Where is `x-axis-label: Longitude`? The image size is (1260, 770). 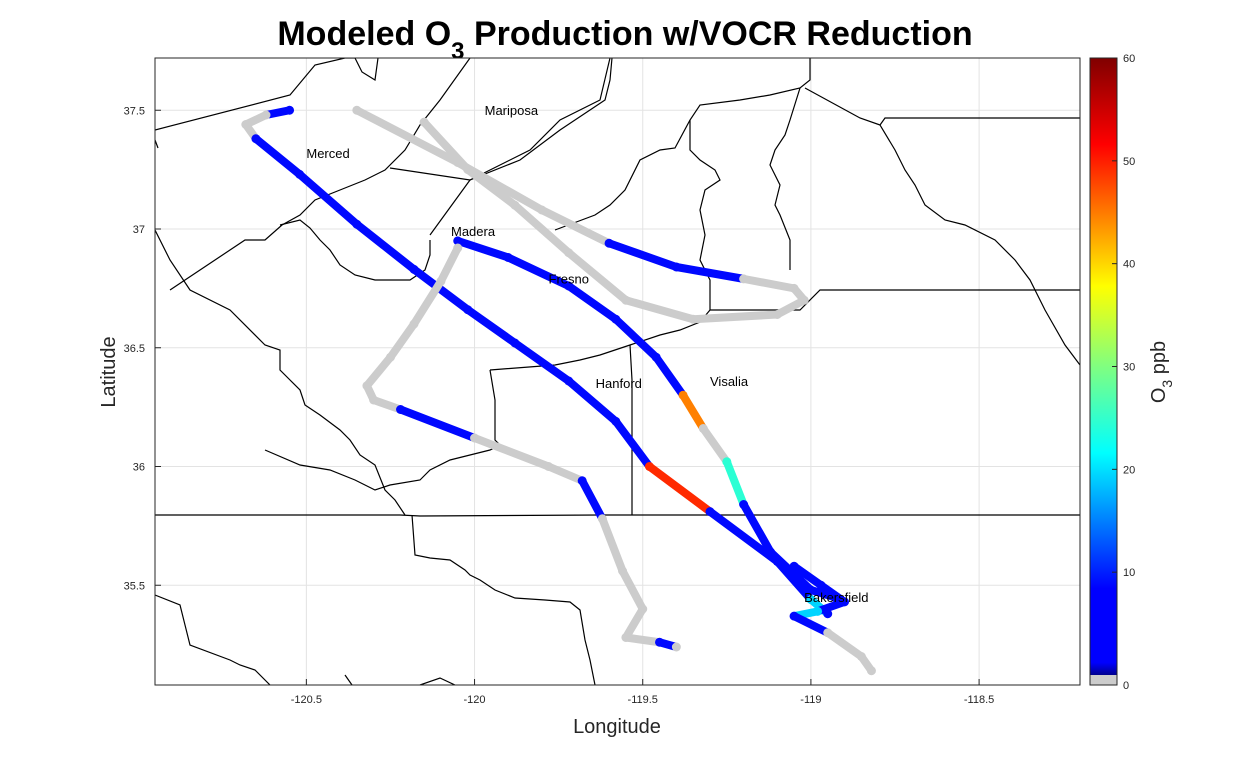 x-axis-label: Longitude is located at coordinates (617, 727).